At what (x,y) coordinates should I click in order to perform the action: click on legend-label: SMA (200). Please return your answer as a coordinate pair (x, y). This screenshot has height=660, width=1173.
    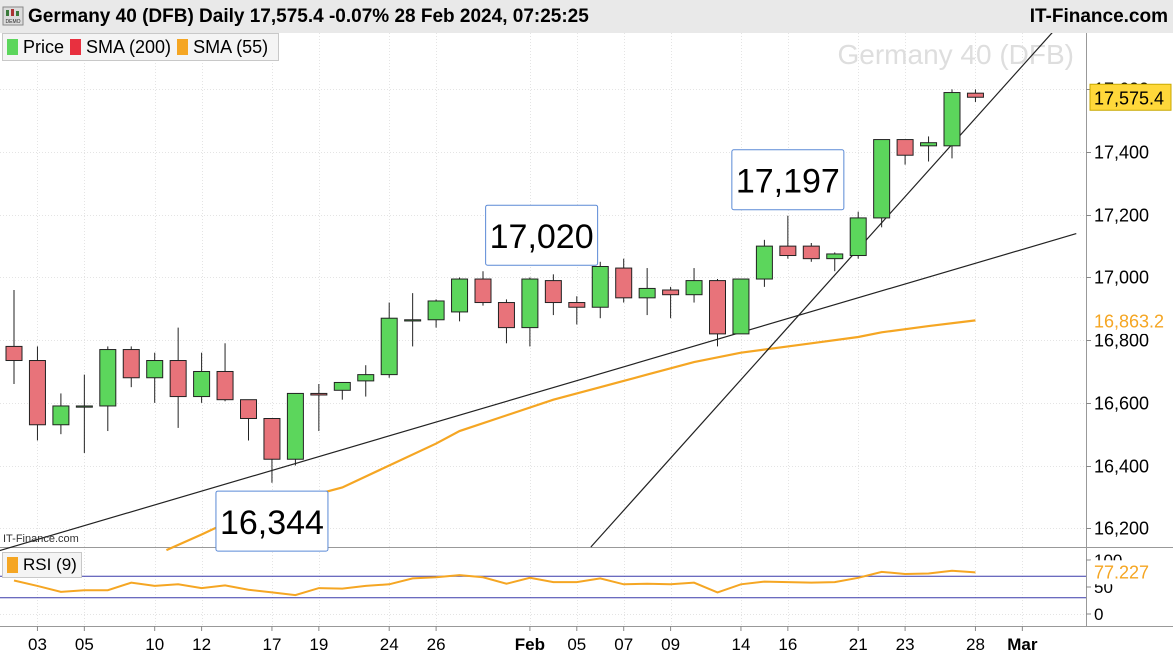
    Looking at the image, I should click on (129, 46).